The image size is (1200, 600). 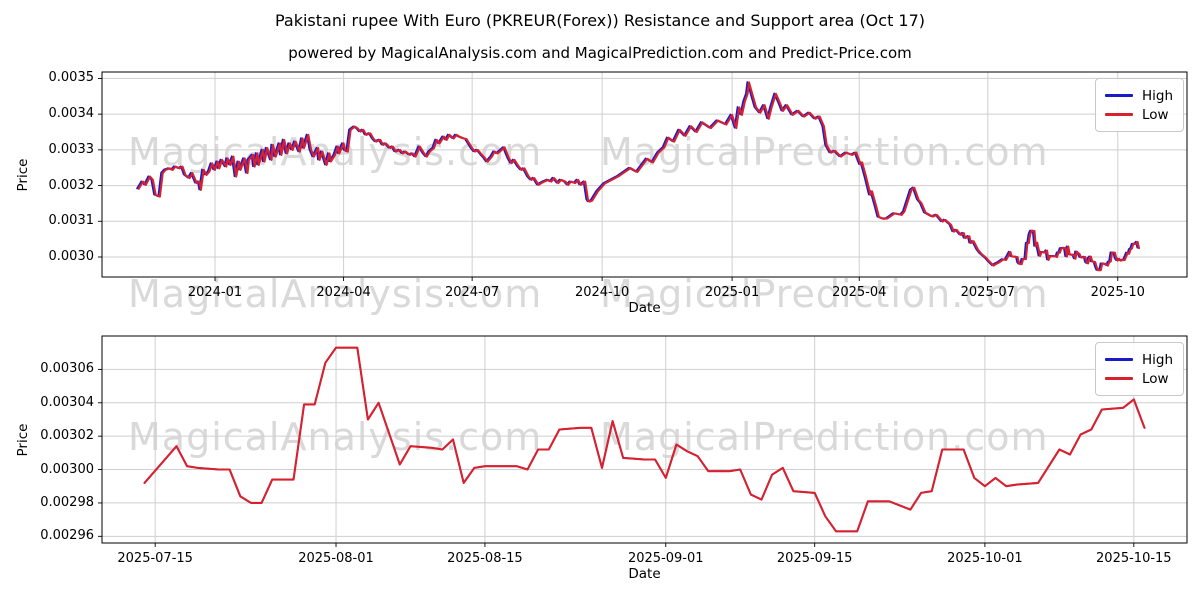 I want to click on x-tick-label: 2025-10-15, so click(x=1134, y=558).